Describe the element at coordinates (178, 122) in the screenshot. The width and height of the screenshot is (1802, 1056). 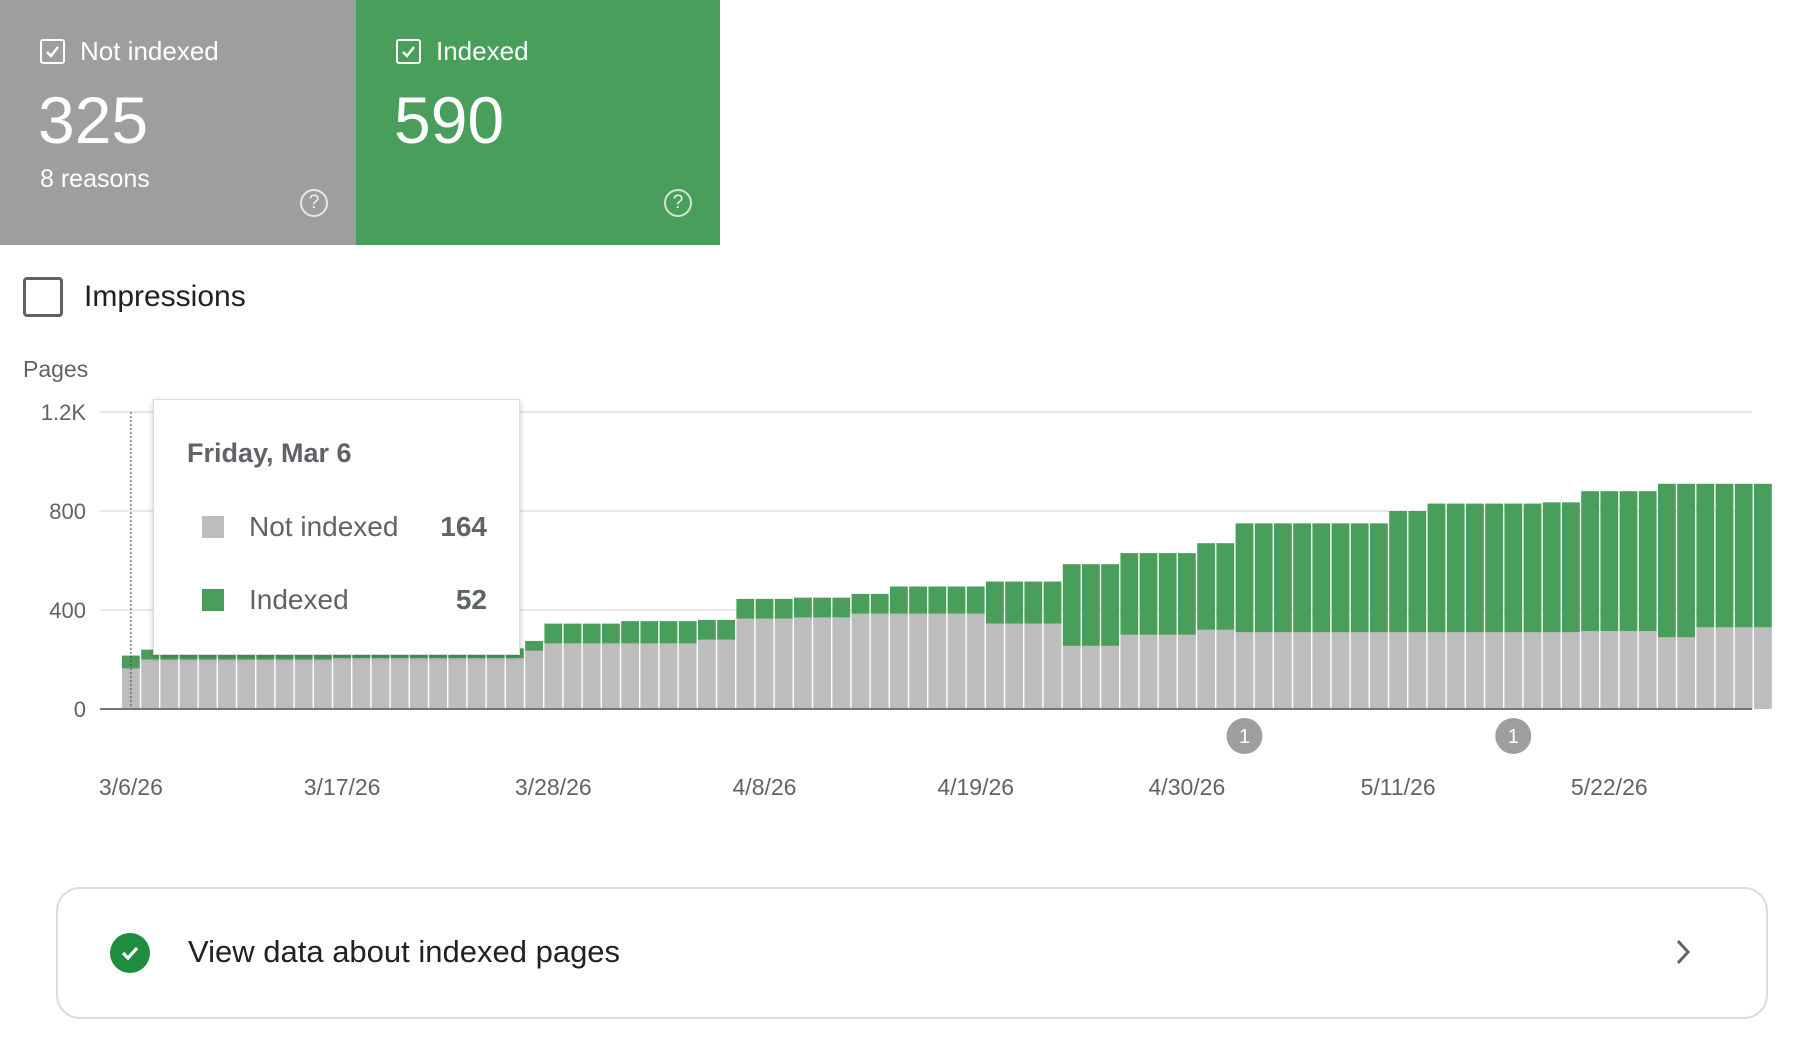
I see `not-indexed-card: Not indexed 325 8 reasons ?` at that location.